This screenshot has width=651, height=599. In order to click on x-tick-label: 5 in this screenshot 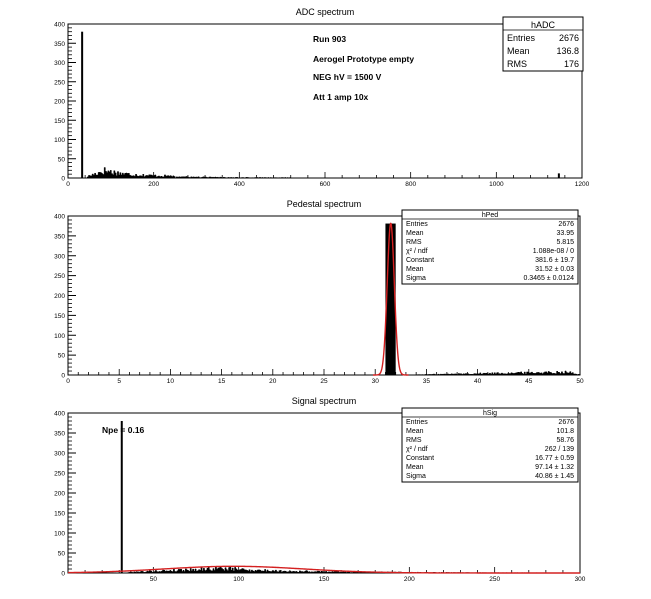, I will do `click(119, 381)`.